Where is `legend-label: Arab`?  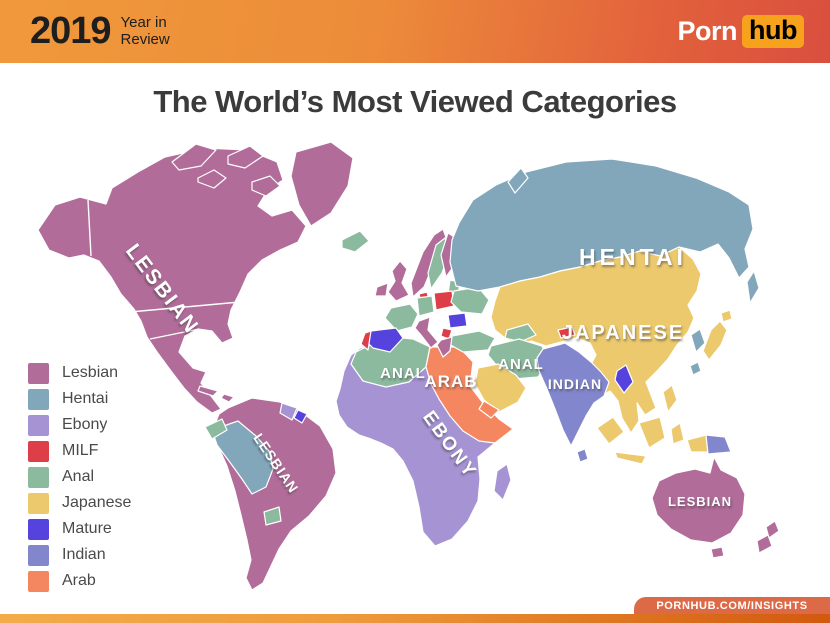 legend-label: Arab is located at coordinates (79, 580).